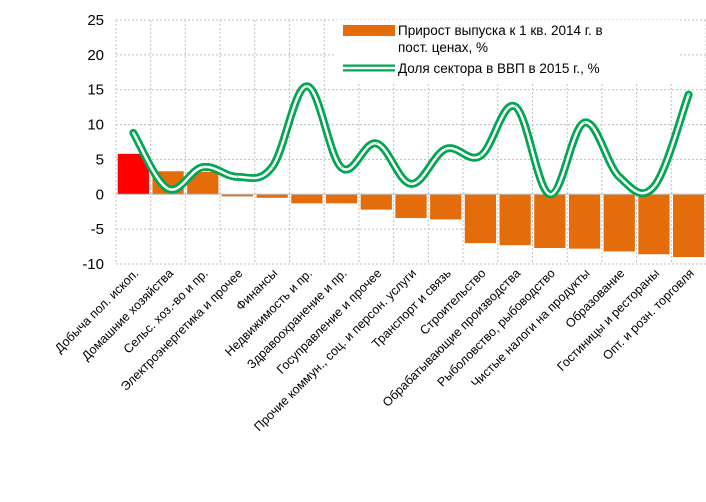 The width and height of the screenshot is (706, 502). What do you see at coordinates (95, 125) in the screenshot?
I see `y-tick-label: 10` at bounding box center [95, 125].